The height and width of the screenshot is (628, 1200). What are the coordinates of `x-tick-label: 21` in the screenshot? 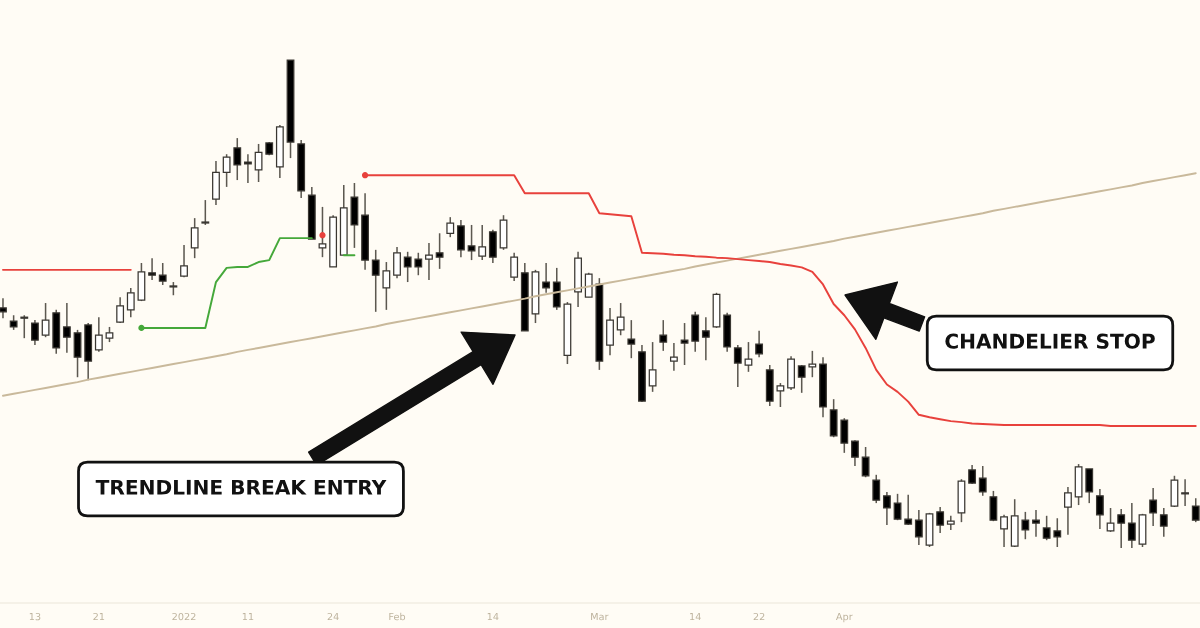 It's located at (99, 616).